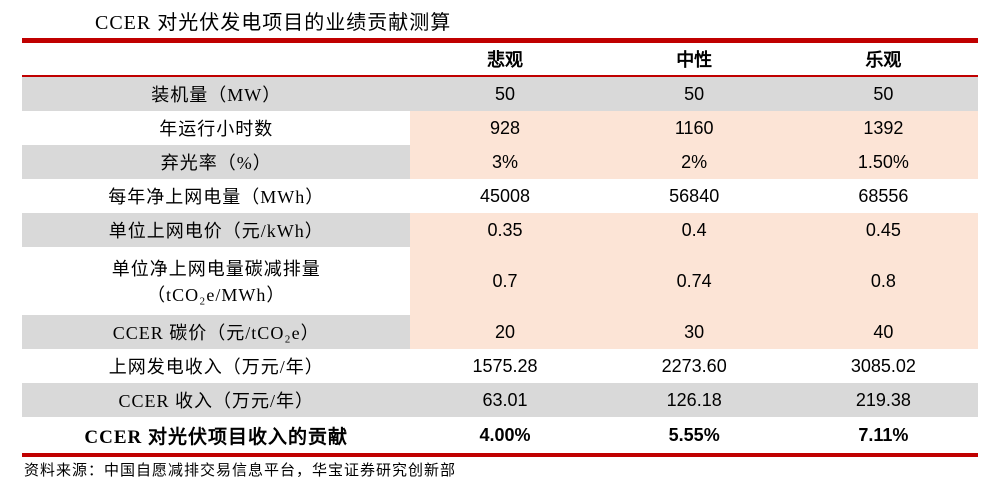 The width and height of the screenshot is (992, 491). What do you see at coordinates (883, 435) in the screenshot?
I see `value-cell: 7.11%` at bounding box center [883, 435].